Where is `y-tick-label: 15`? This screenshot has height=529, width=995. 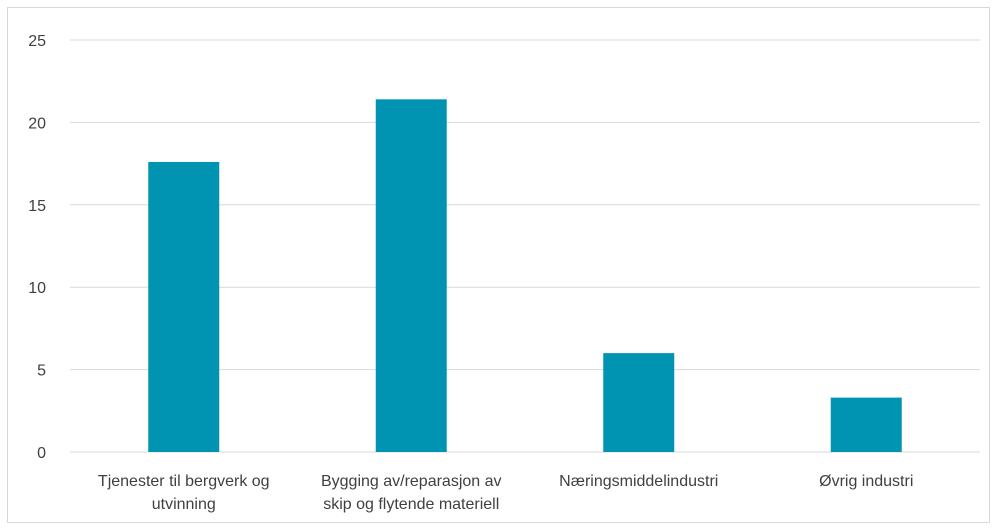
y-tick-label: 15 is located at coordinates (37, 206).